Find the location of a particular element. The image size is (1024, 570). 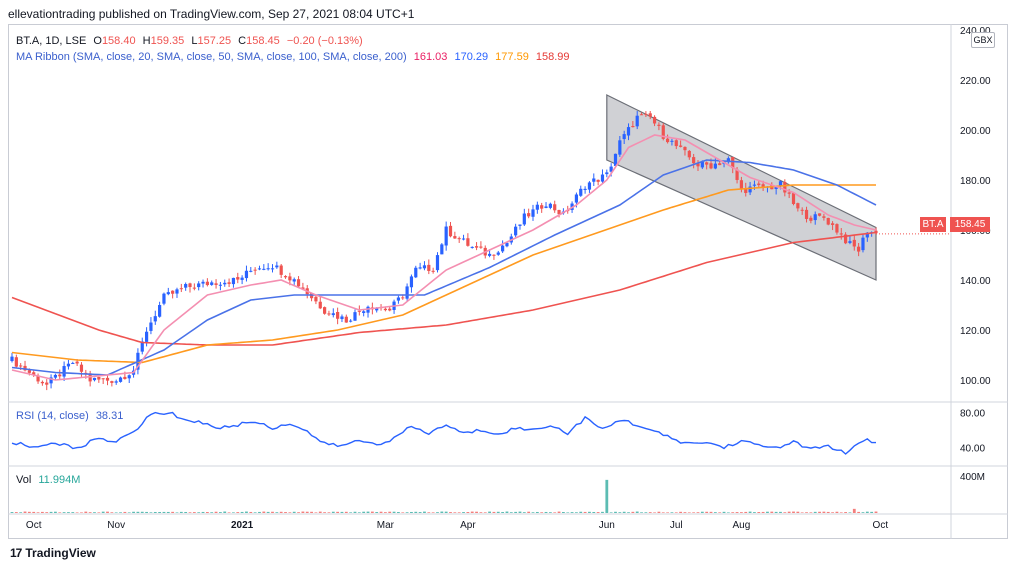

volume-tick-label: 400M is located at coordinates (972, 477).